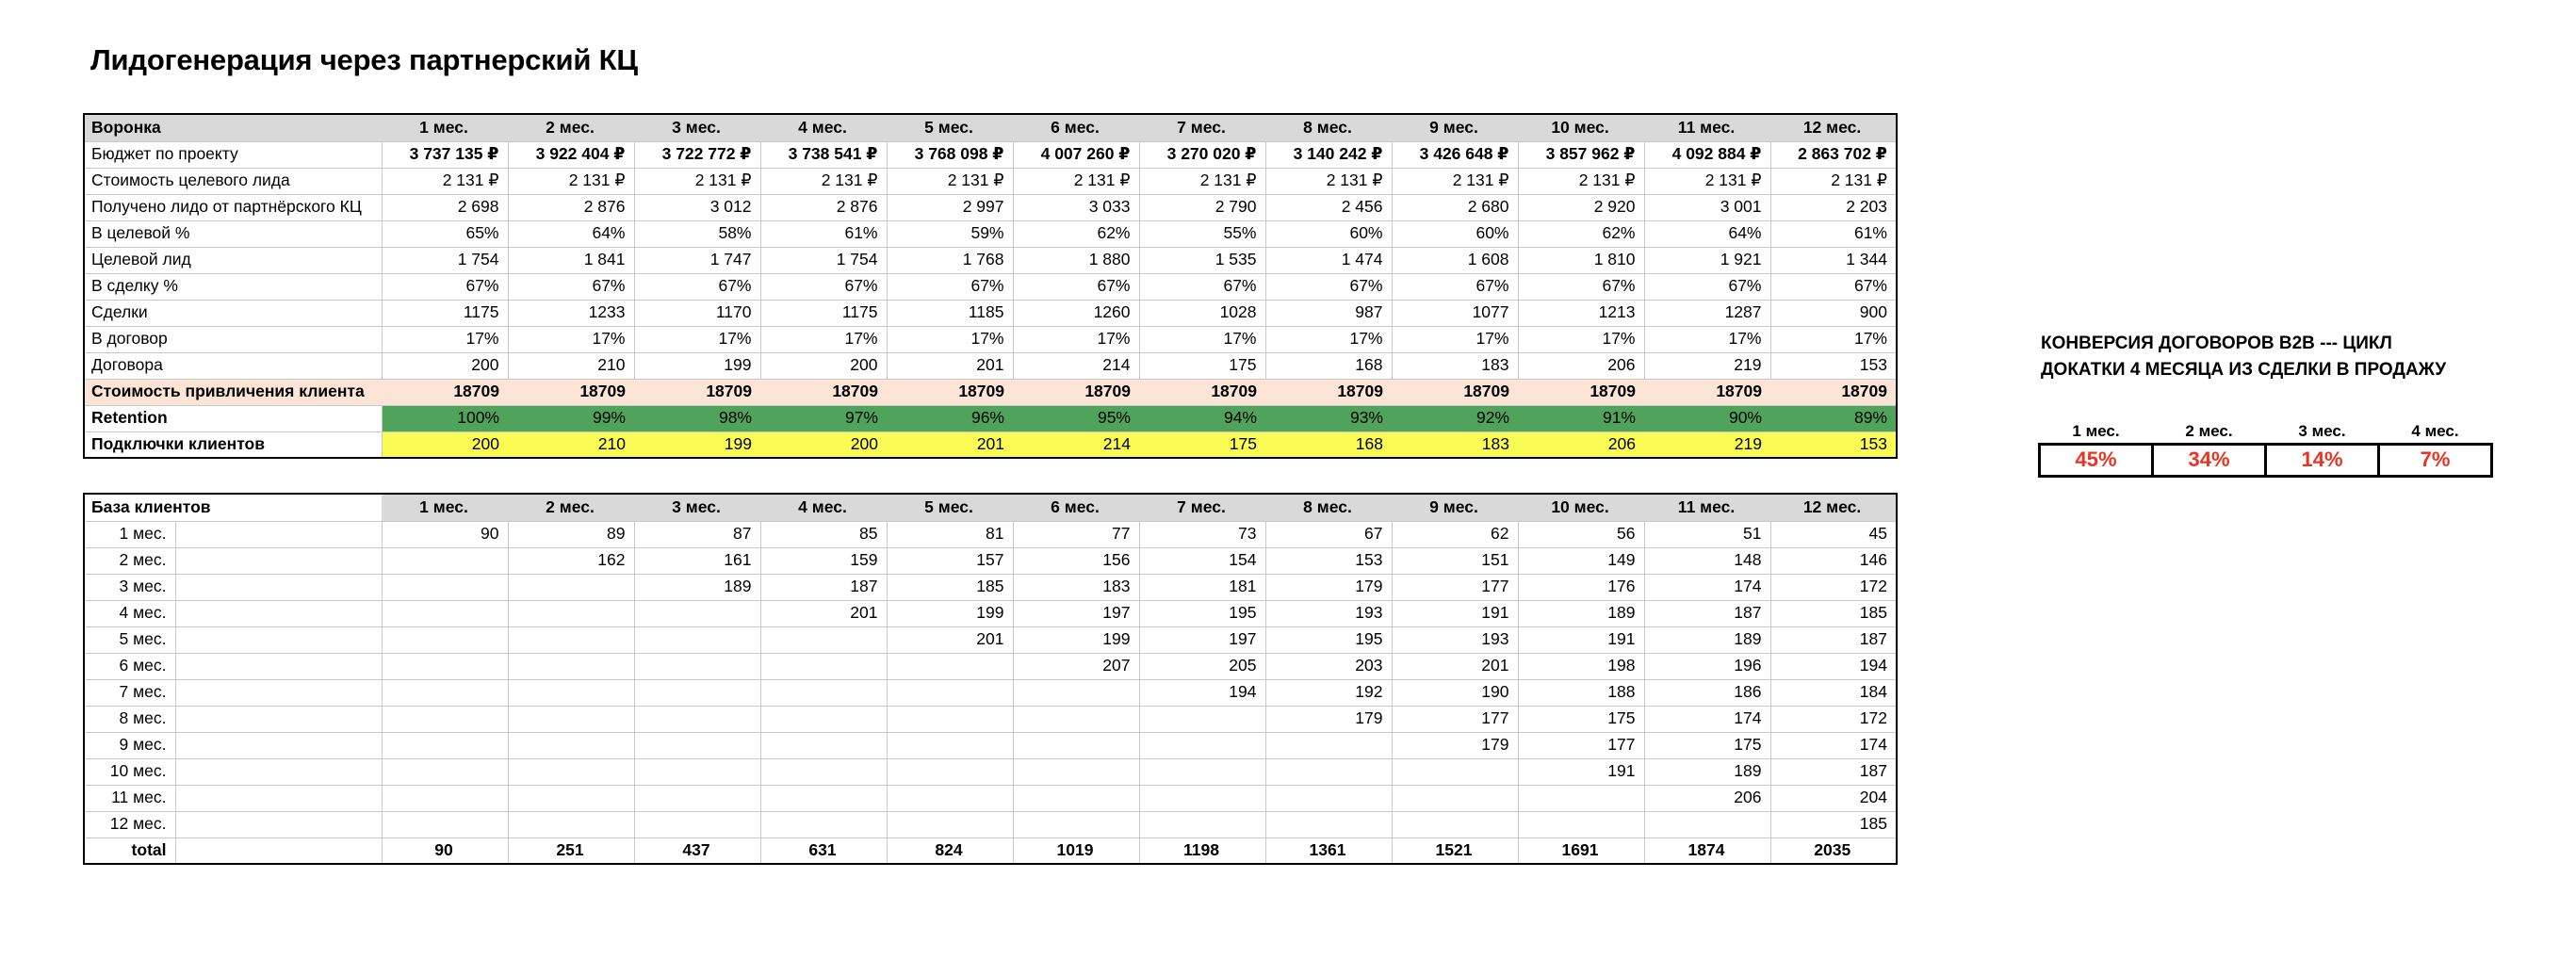 Image resolution: width=2576 pixels, height=976 pixels. Describe the element at coordinates (2435, 432) in the screenshot. I see `column-header: 4 мес.` at that location.